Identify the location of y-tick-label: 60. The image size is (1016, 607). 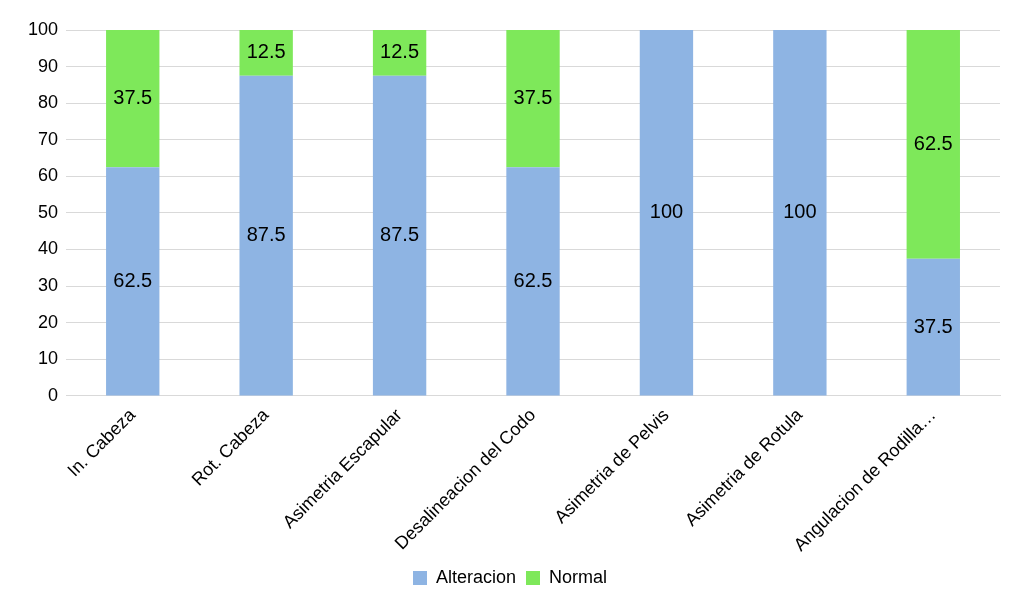
(48, 175).